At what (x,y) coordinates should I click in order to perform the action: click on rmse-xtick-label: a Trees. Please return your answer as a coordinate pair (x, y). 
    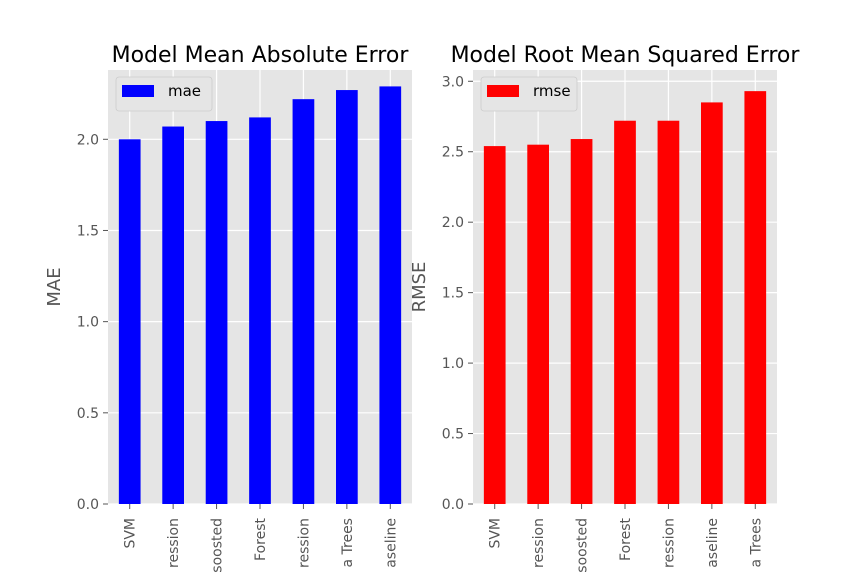
    Looking at the image, I should click on (756, 543).